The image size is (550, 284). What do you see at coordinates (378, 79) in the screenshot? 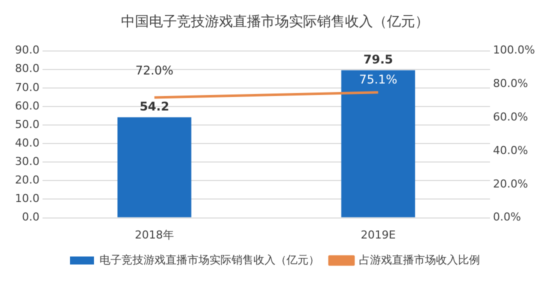
I see `data-label: 75.1%` at bounding box center [378, 79].